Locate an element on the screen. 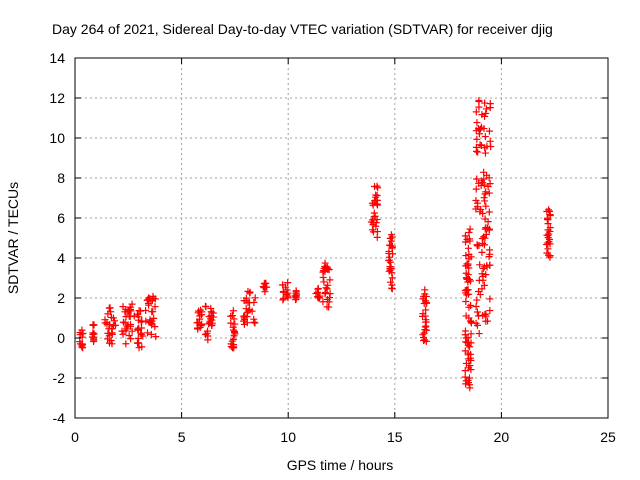 This screenshot has height=480, width=640. x-tick-label: 15 is located at coordinates (395, 437).